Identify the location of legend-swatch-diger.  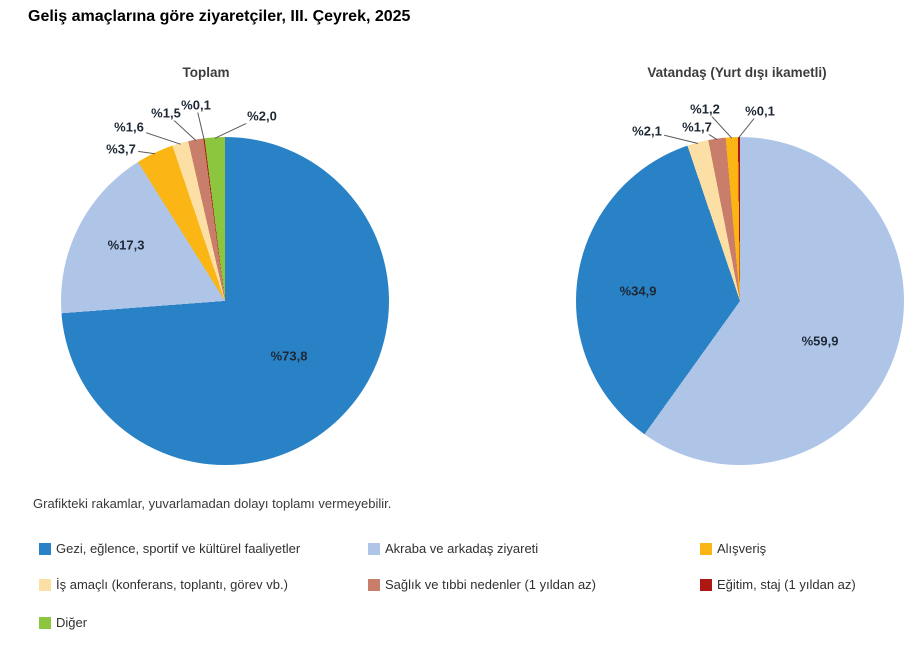
(45, 622).